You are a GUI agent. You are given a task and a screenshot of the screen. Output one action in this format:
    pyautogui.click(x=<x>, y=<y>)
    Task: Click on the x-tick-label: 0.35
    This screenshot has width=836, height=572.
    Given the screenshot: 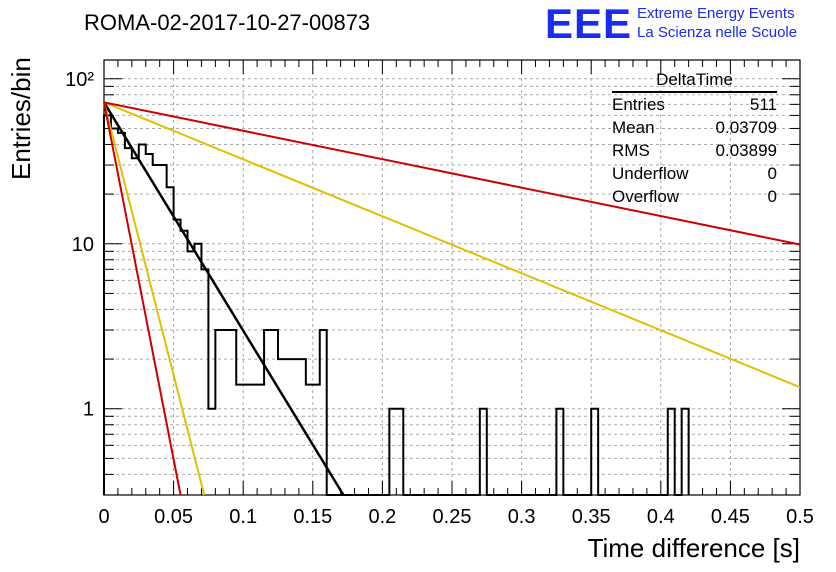 What is the action you would take?
    pyautogui.click(x=591, y=517)
    